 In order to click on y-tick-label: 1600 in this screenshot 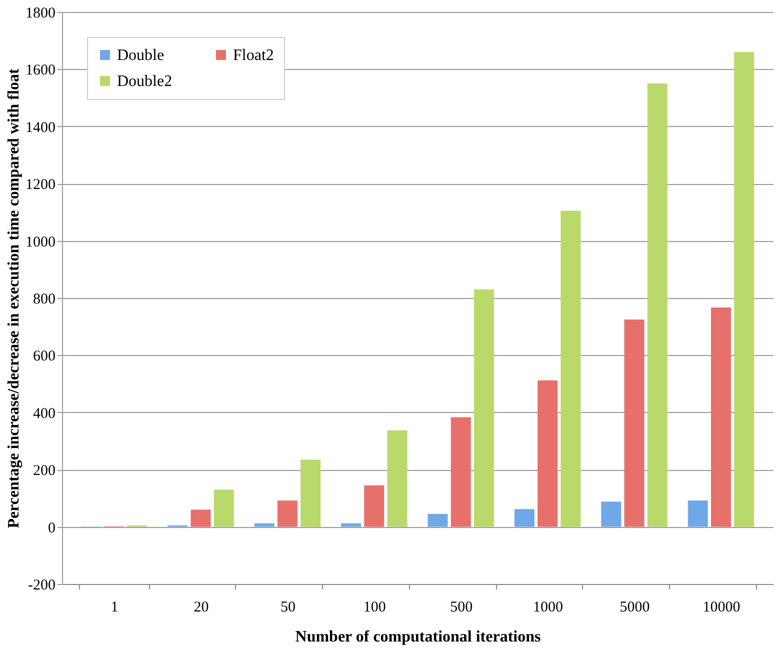, I will do `click(41, 70)`.